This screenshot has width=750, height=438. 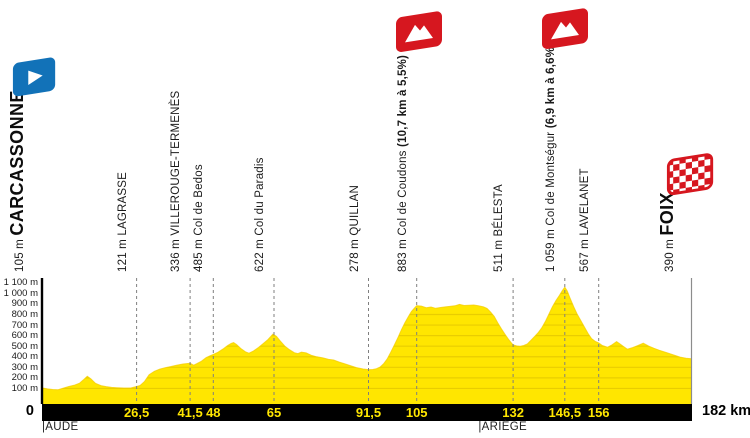 I want to click on waypoint-name: Col de Bedos, so click(x=199, y=200).